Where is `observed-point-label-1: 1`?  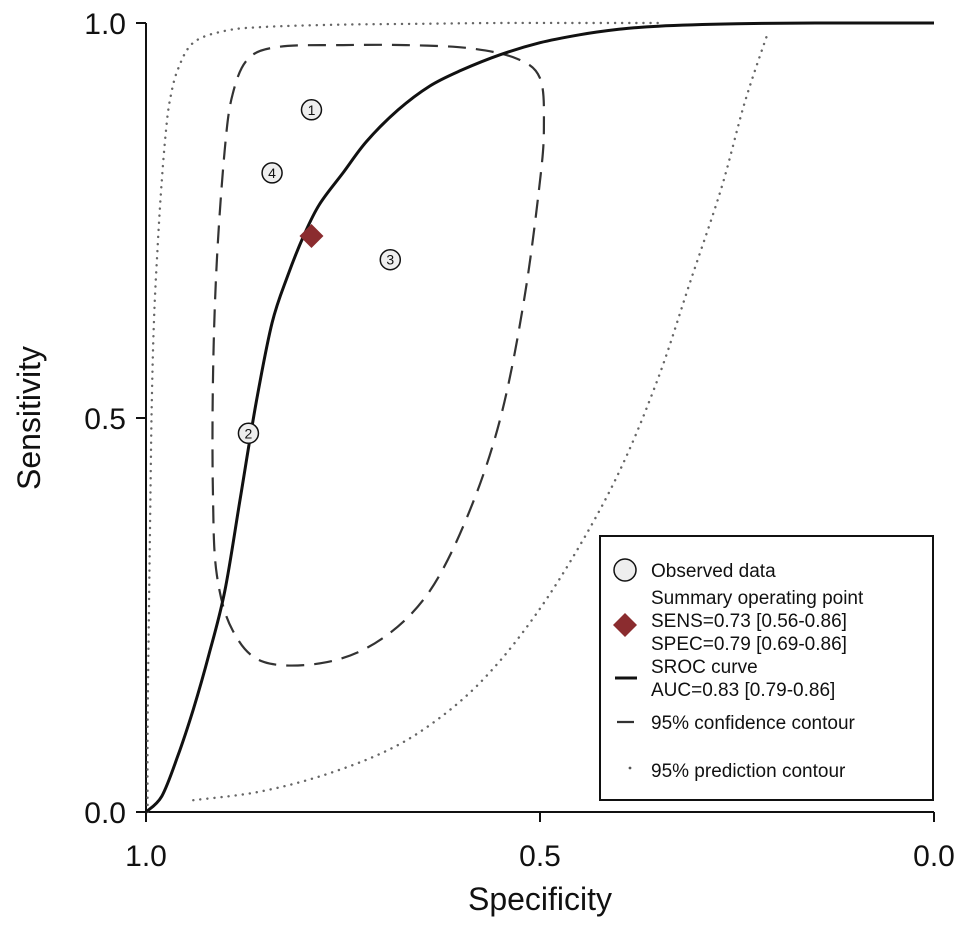 observed-point-label-1: 1 is located at coordinates (312, 110).